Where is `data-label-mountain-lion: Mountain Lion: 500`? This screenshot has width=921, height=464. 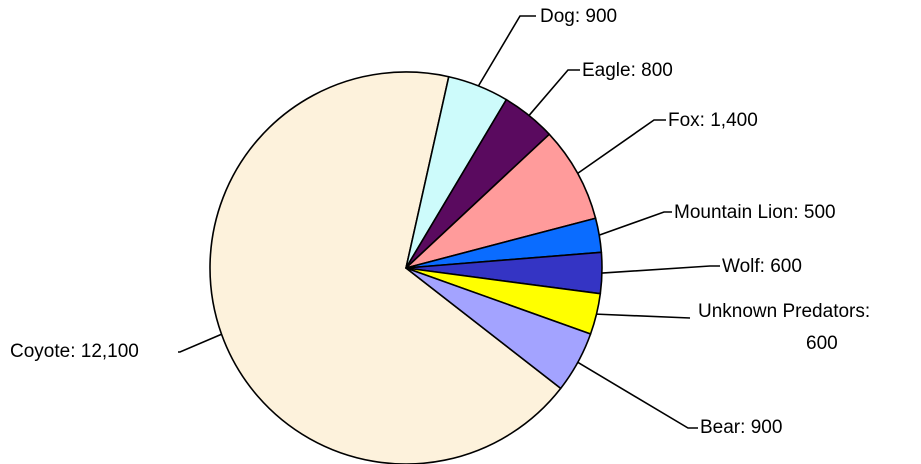
data-label-mountain-lion: Mountain Lion: 500 is located at coordinates (755, 212).